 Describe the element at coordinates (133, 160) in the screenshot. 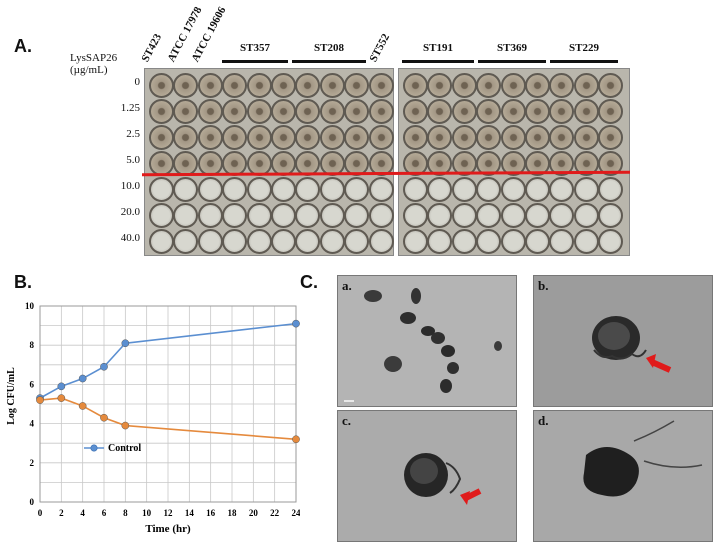

I see `concentration-label: 5.0` at that location.